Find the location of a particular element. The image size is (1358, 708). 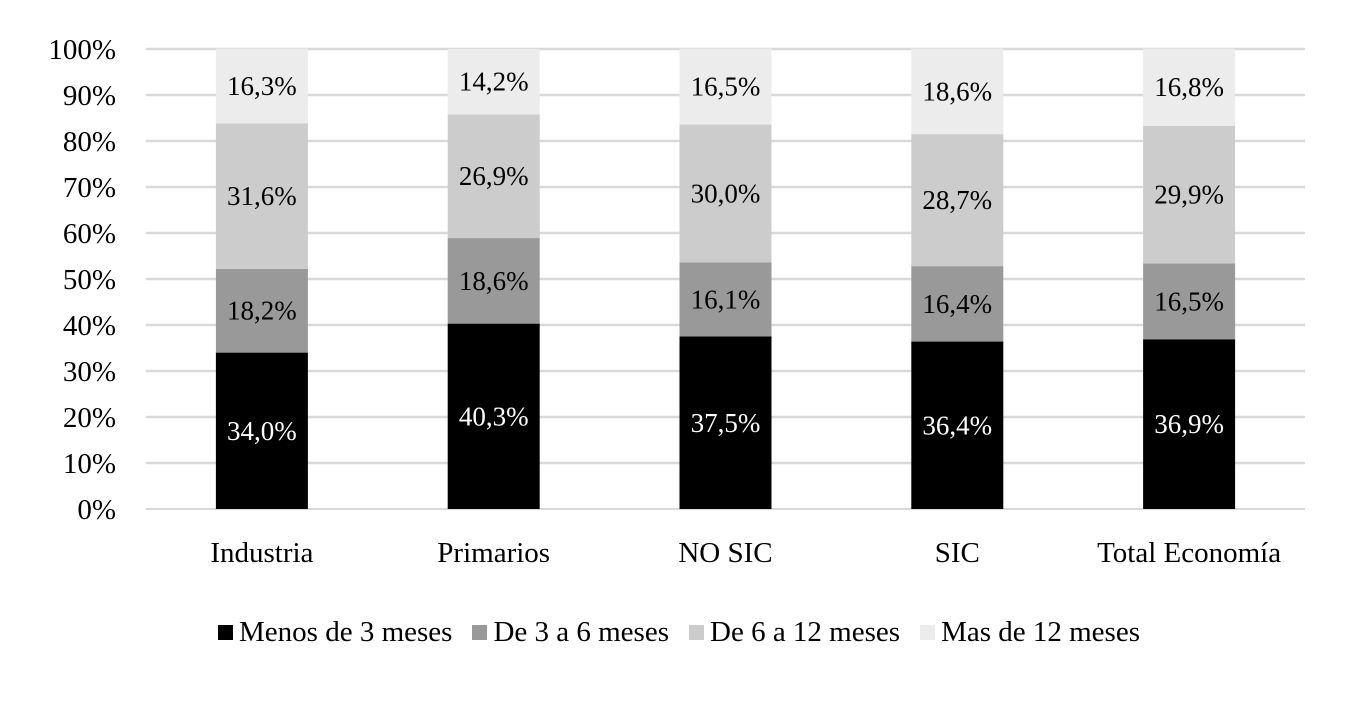

data-label: 18,2% is located at coordinates (262, 311).